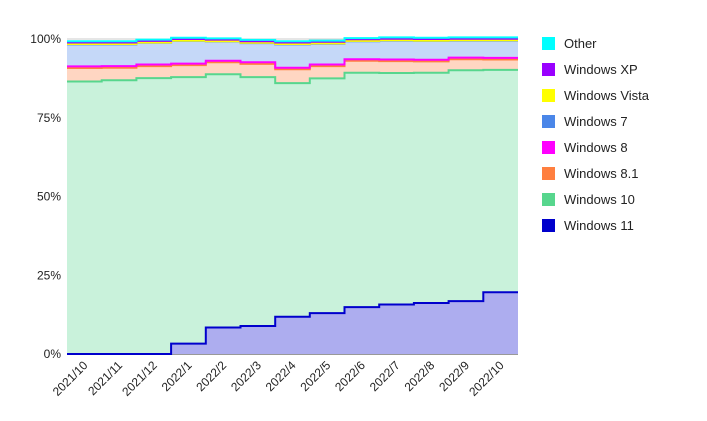 The image size is (707, 421). Describe the element at coordinates (486, 378) in the screenshot. I see `x-tick-label: 2022/10` at that location.